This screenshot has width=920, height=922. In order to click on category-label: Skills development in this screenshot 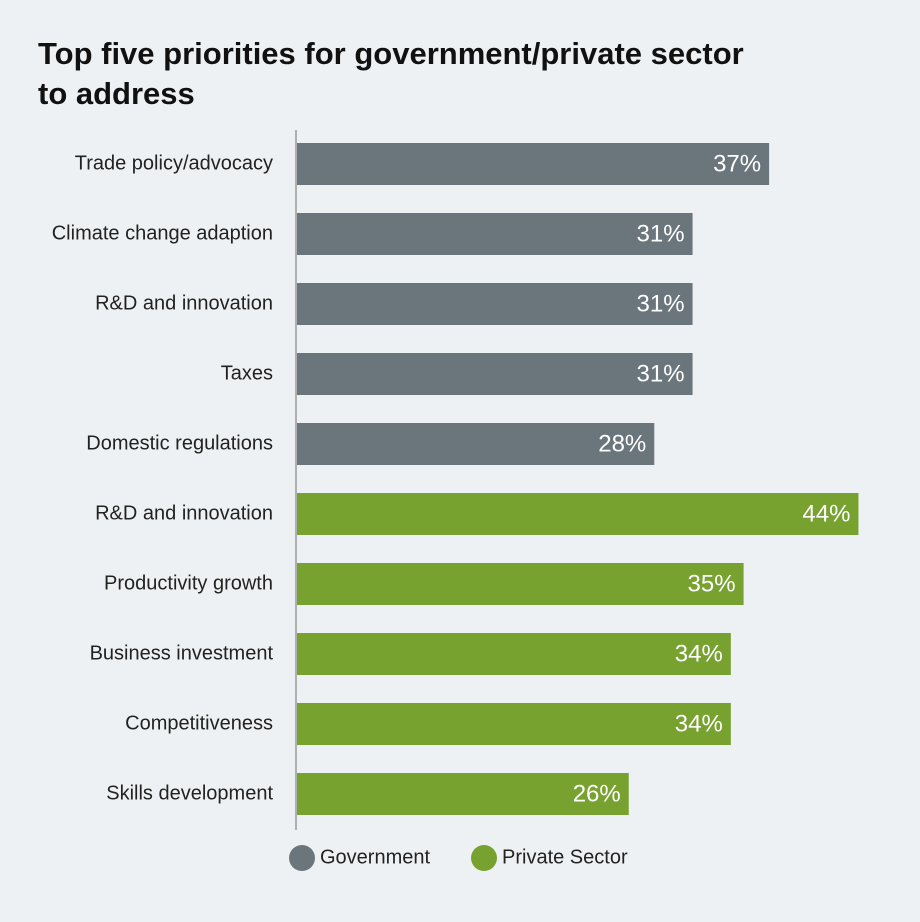, I will do `click(189, 793)`.